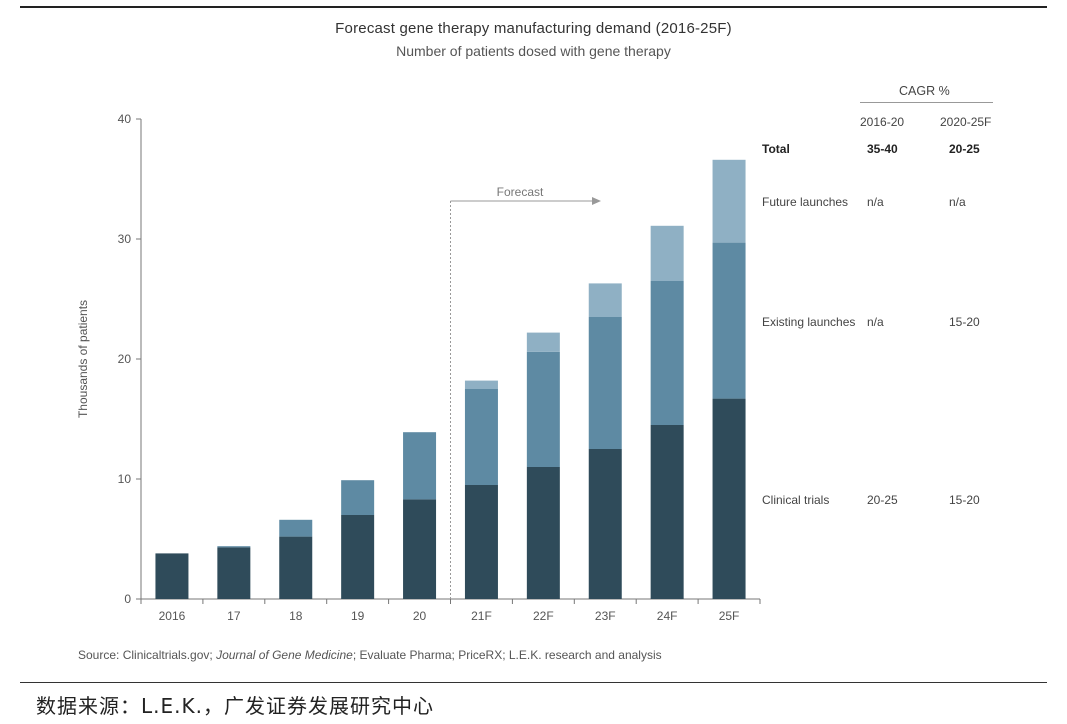 Image resolution: width=1067 pixels, height=724 pixels. Describe the element at coordinates (284, 655) in the screenshot. I see `source-journal: Journal of Gene Medicine` at that location.